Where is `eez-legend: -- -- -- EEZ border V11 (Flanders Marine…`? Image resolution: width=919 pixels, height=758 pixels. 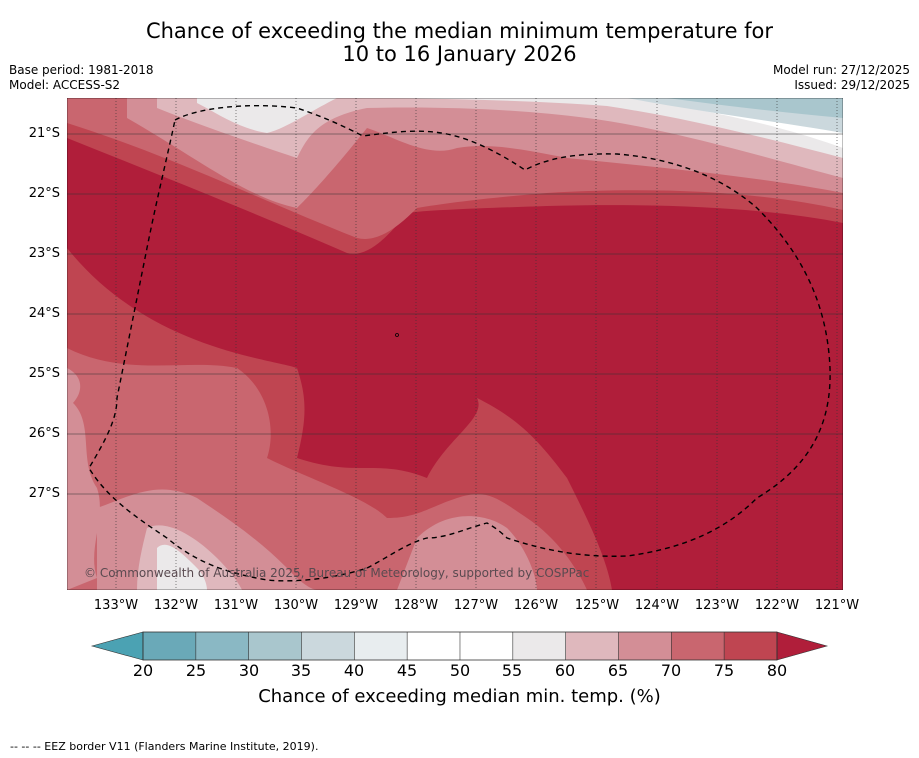 eez-legend: -- -- -- EEZ border V11 (Flanders Marine… is located at coordinates (164, 746).